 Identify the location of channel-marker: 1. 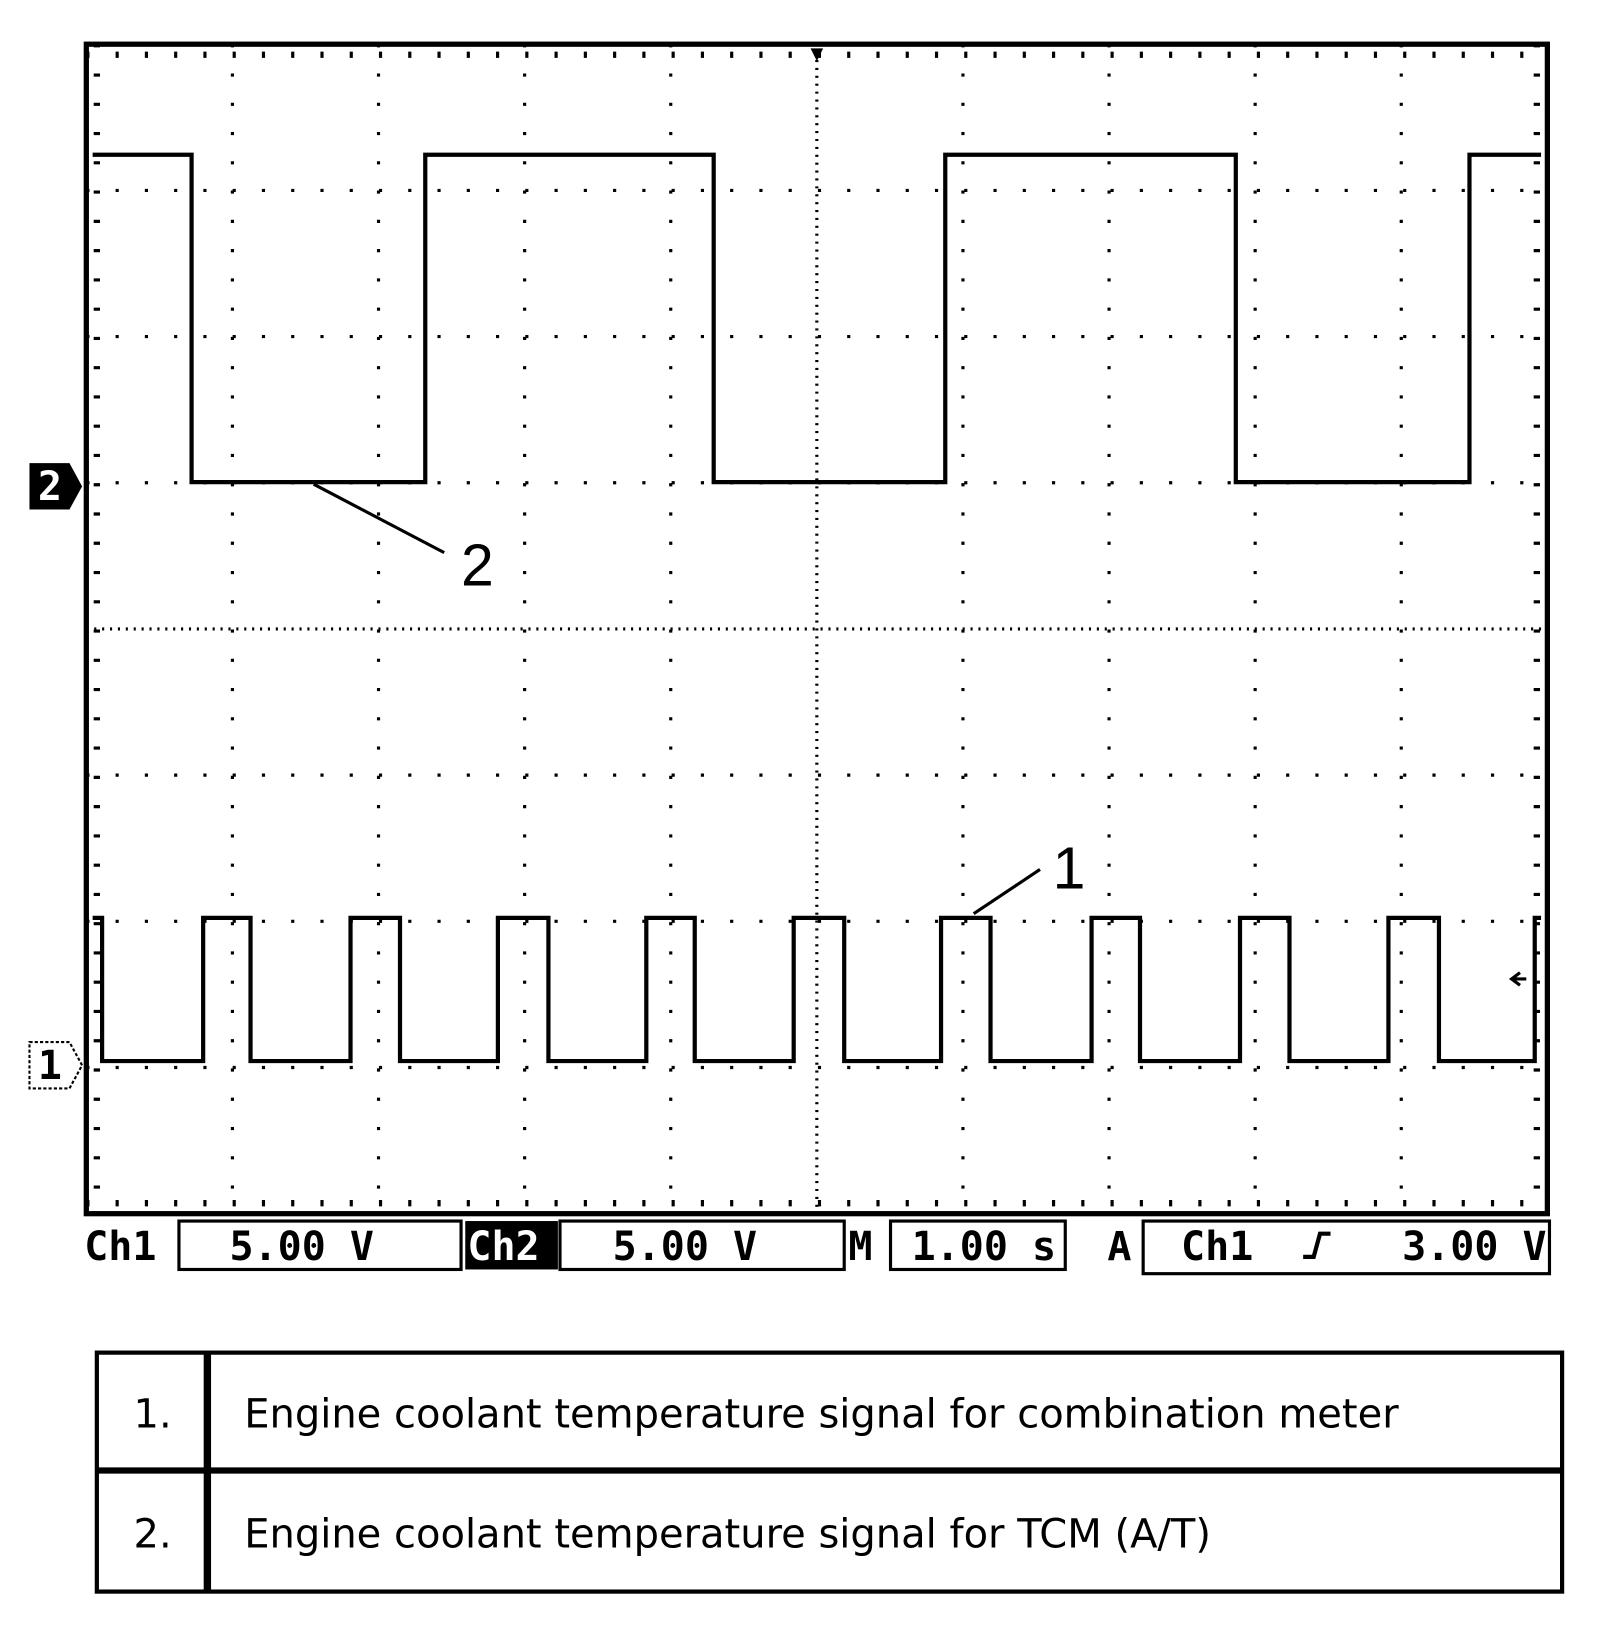
(50, 1066).